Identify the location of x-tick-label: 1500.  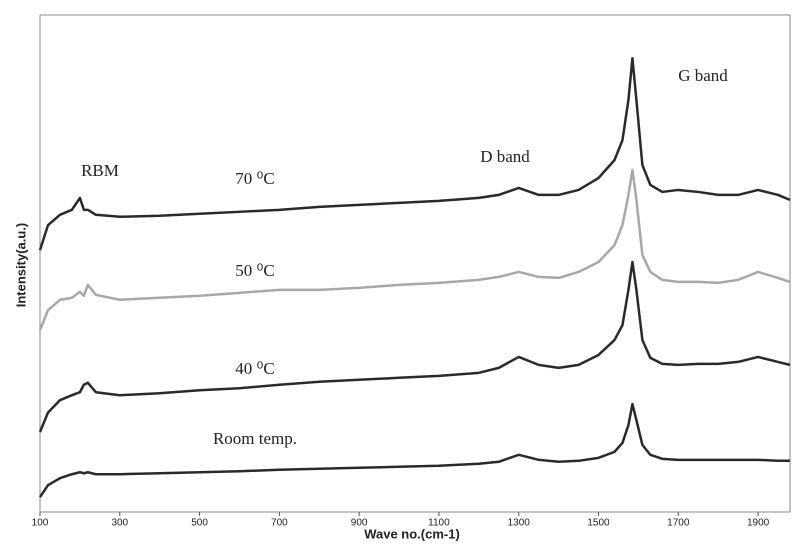
(598, 523).